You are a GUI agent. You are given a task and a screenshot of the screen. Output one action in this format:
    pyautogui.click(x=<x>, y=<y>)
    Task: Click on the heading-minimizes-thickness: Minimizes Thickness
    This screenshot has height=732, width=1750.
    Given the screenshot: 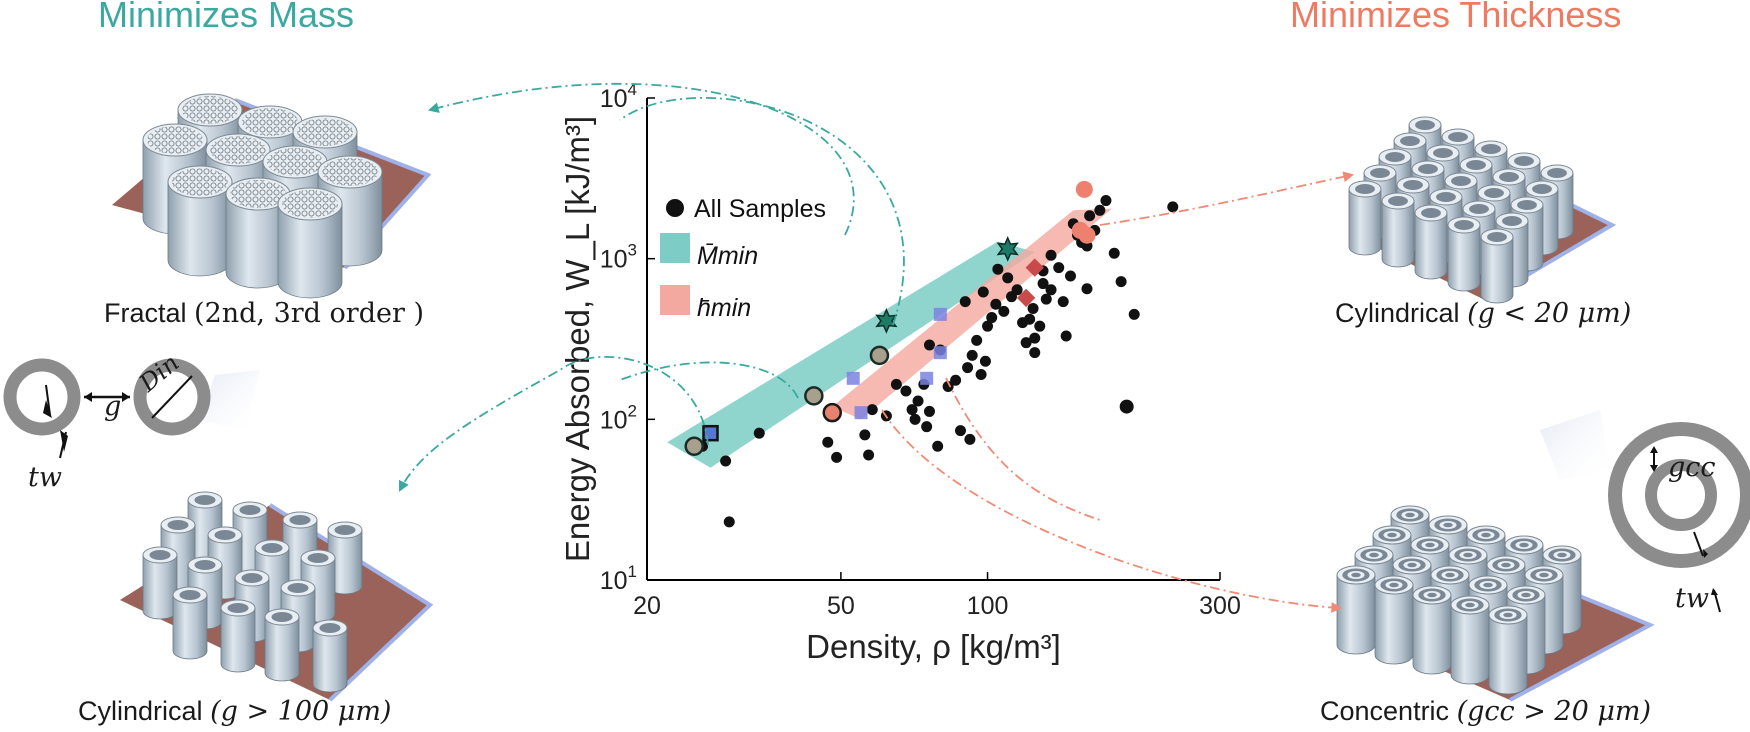 What is the action you would take?
    pyautogui.click(x=1456, y=17)
    